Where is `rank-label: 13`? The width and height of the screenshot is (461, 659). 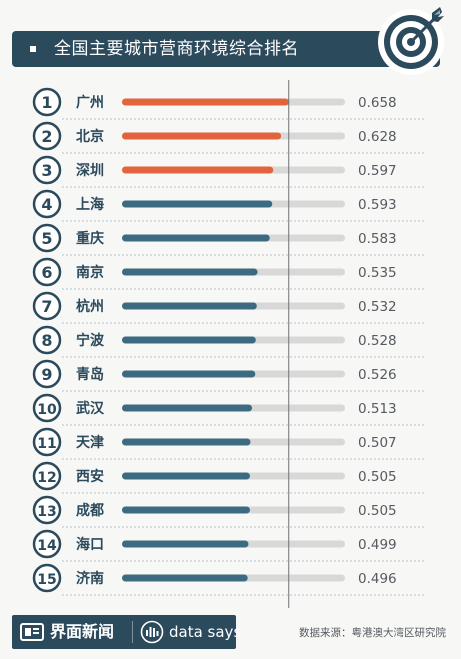 rank-label: 13 is located at coordinates (46, 512).